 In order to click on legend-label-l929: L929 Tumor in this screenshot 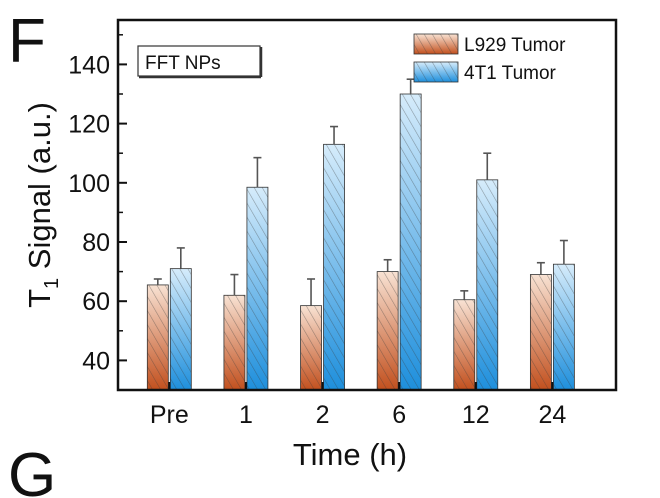, I will do `click(515, 45)`.